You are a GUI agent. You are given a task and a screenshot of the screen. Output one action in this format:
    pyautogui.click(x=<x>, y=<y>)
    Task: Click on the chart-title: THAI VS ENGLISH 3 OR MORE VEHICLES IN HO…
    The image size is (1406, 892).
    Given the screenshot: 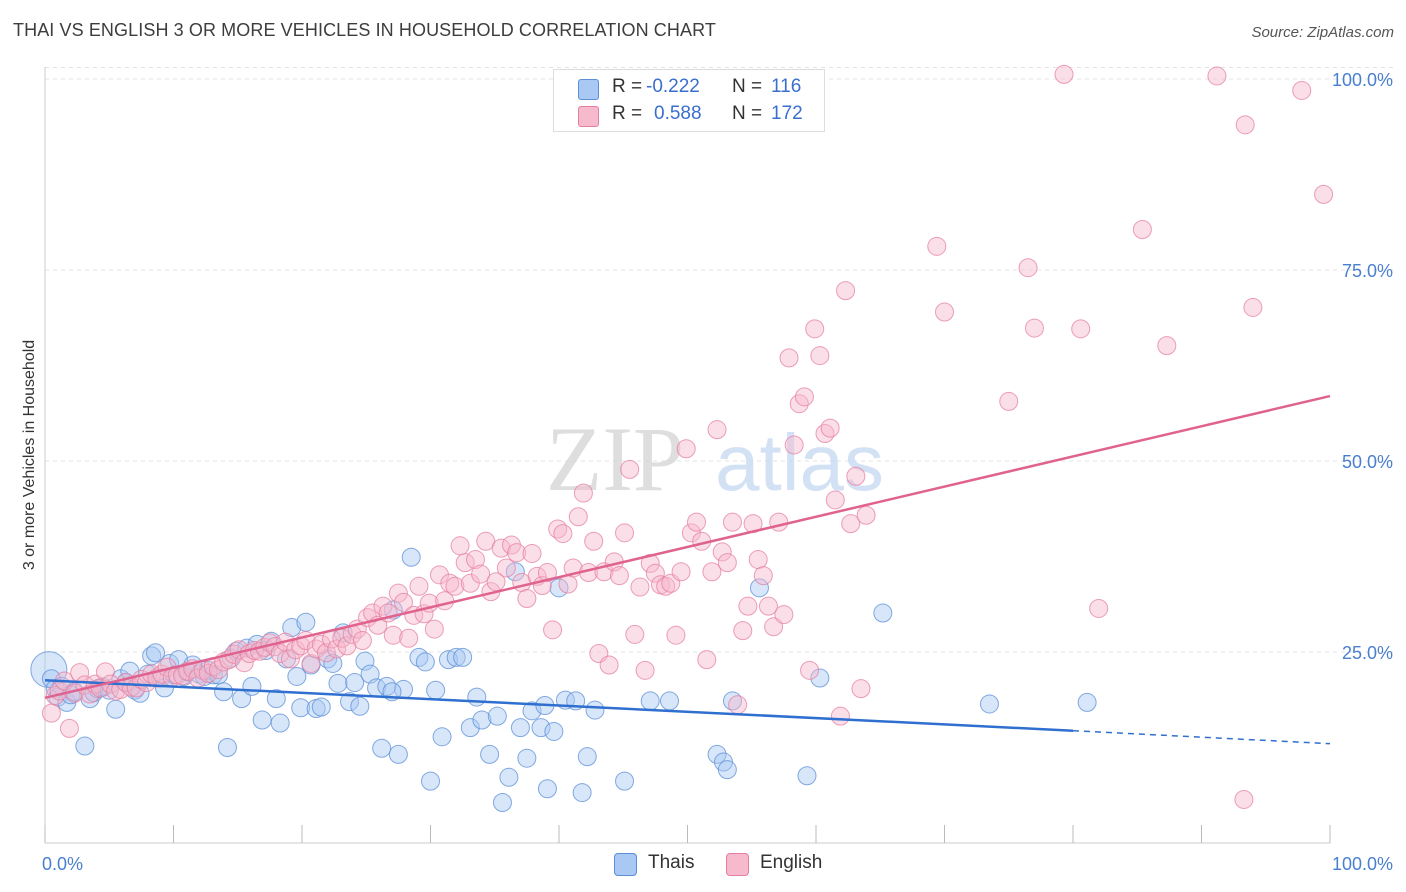 What is the action you would take?
    pyautogui.click(x=364, y=30)
    